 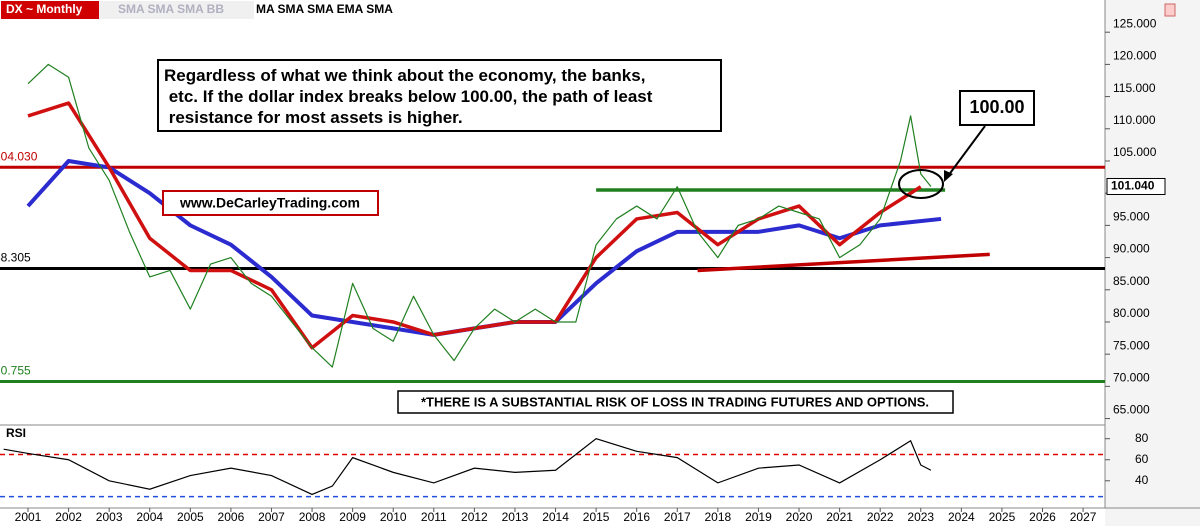 I want to click on x-tick-label: 2004, so click(x=149, y=517).